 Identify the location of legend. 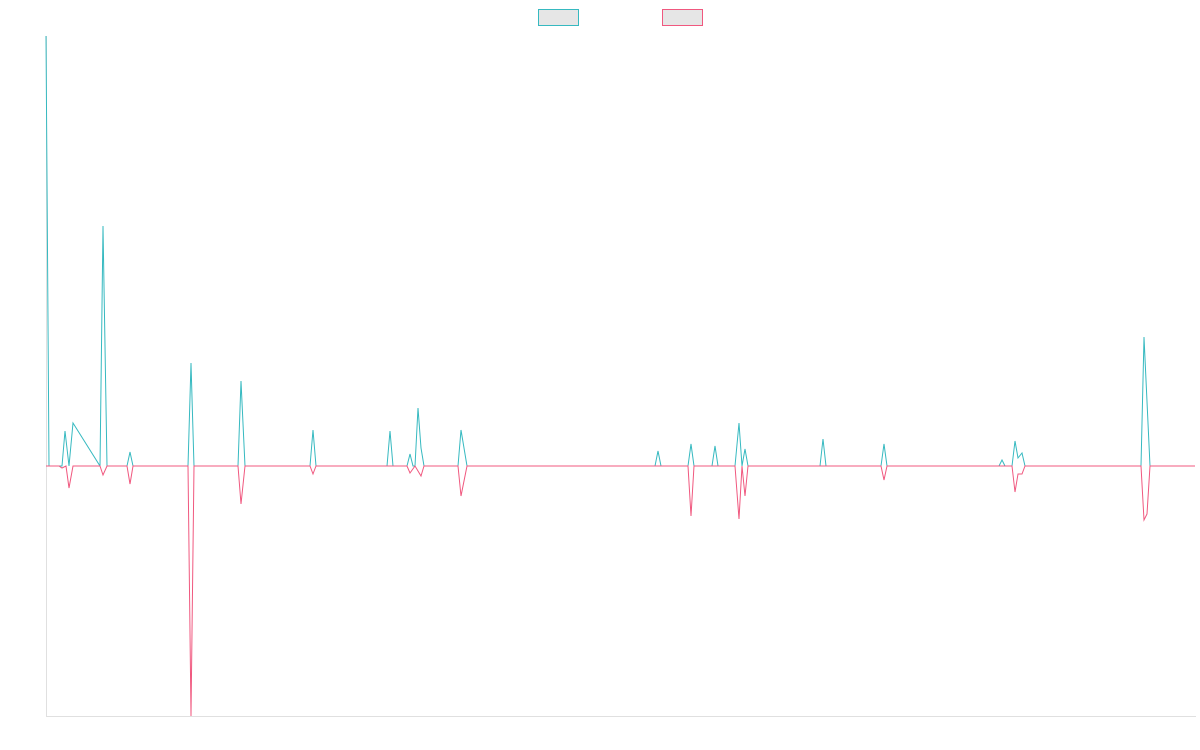
(620, 17).